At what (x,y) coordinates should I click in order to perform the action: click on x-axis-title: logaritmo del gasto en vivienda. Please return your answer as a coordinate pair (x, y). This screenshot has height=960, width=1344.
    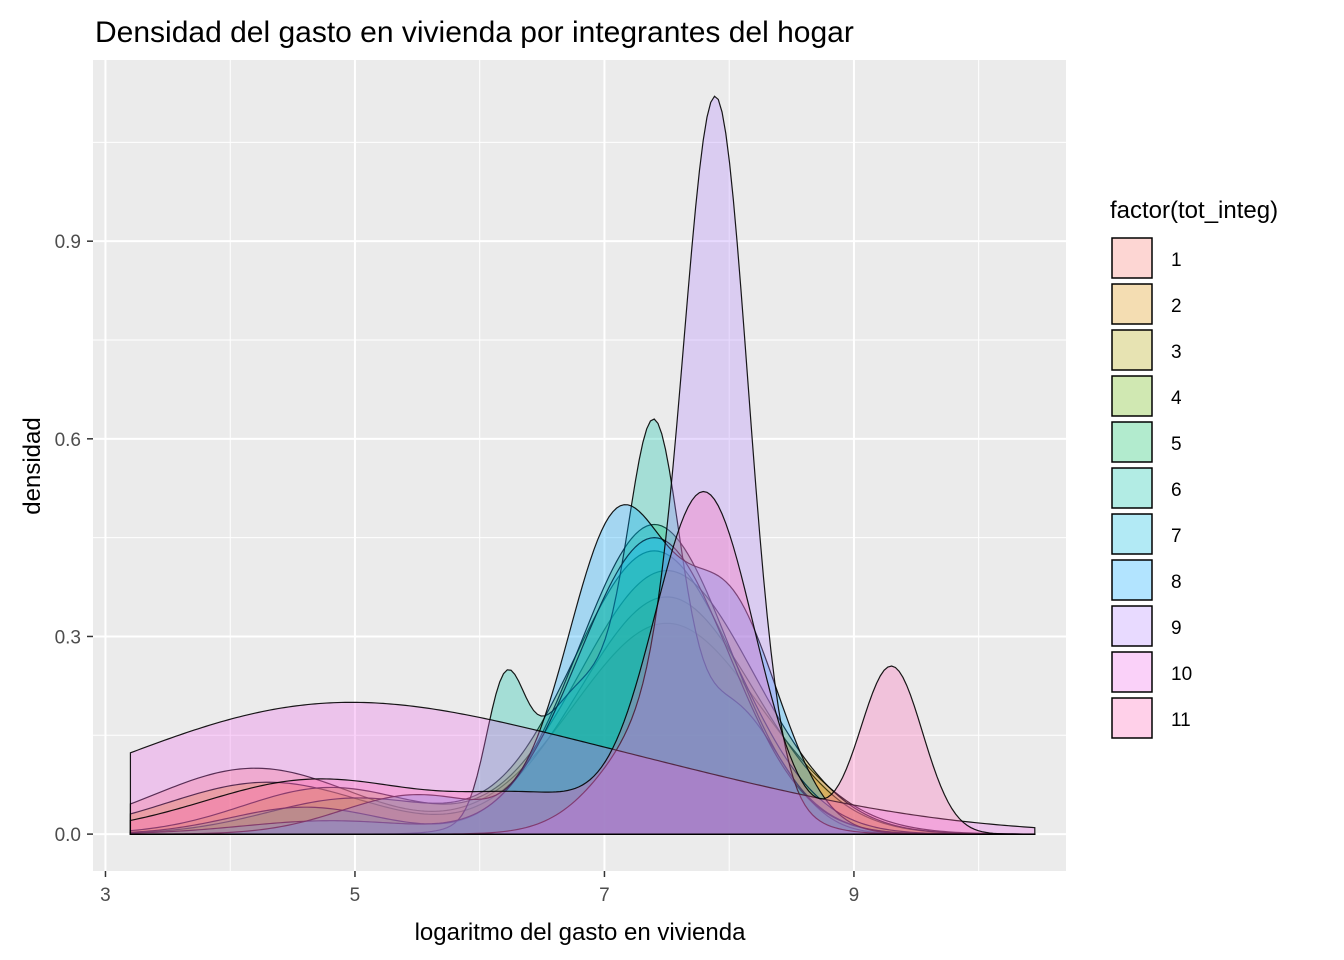
    Looking at the image, I should click on (581, 932).